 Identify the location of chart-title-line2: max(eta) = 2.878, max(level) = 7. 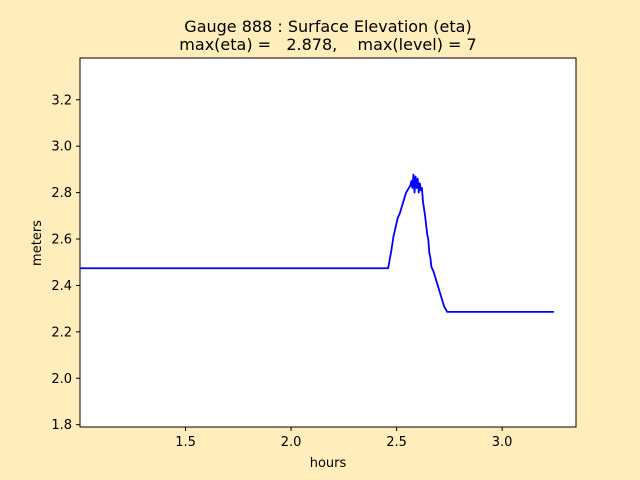
(327, 44).